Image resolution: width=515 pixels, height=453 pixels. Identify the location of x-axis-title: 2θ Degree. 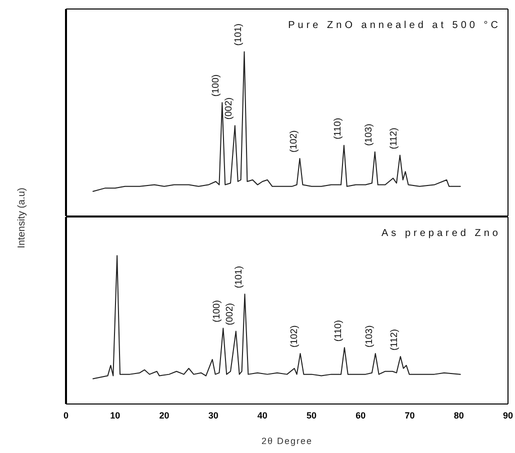
(287, 441).